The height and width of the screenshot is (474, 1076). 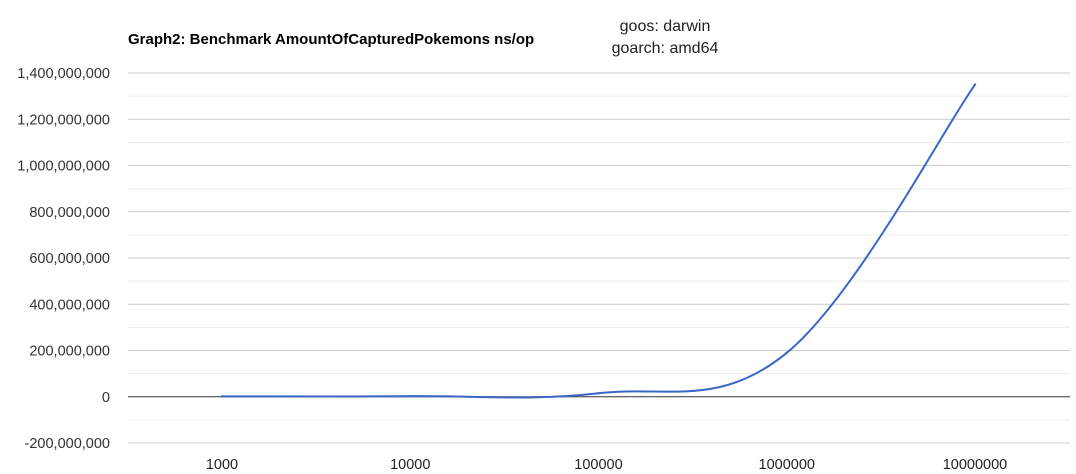 I want to click on chart-annotation: goos: darwin goarch: amd64, so click(x=665, y=38).